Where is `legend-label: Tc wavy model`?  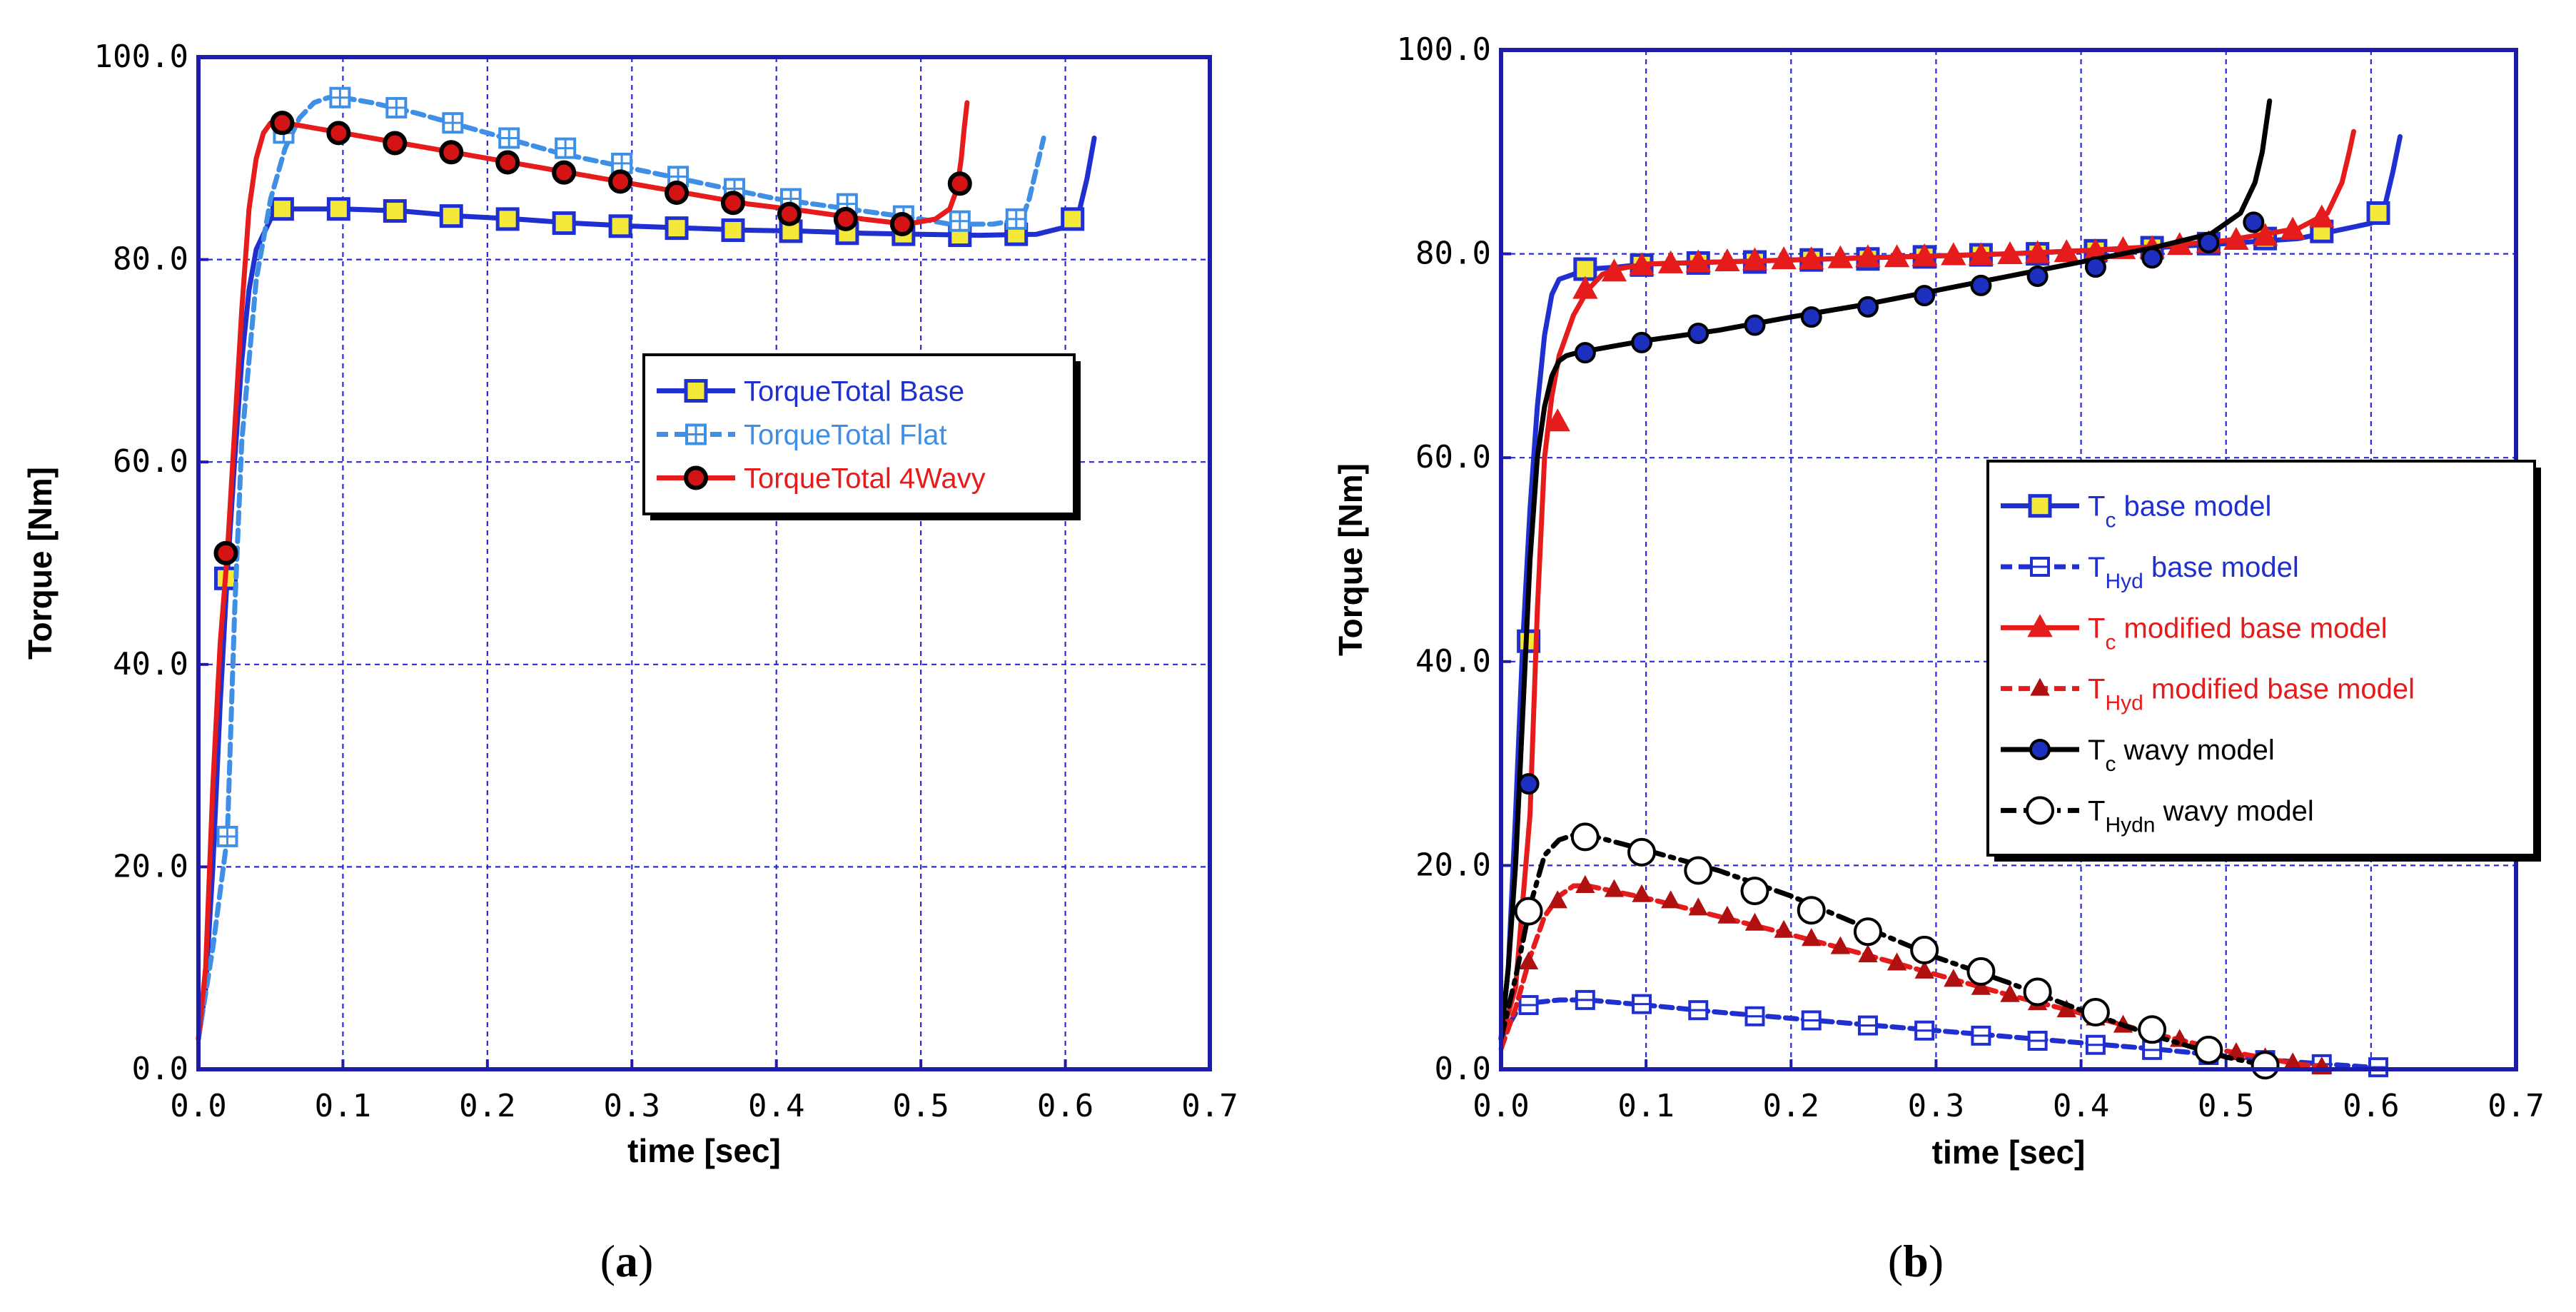
legend-label: Tc wavy model is located at coordinates (2181, 755).